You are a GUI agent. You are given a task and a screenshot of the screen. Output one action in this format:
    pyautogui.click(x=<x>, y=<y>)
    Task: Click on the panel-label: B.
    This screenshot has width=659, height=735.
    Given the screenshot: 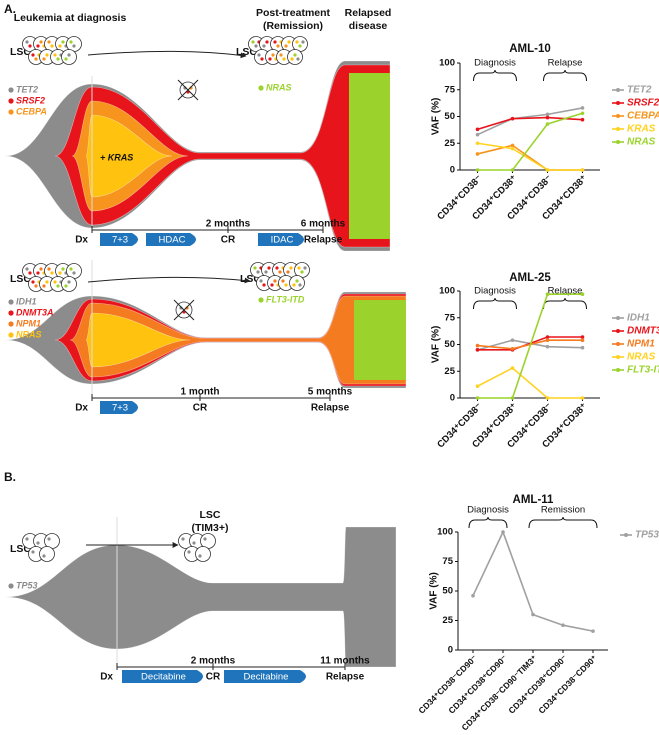 What is the action you would take?
    pyautogui.click(x=10, y=477)
    